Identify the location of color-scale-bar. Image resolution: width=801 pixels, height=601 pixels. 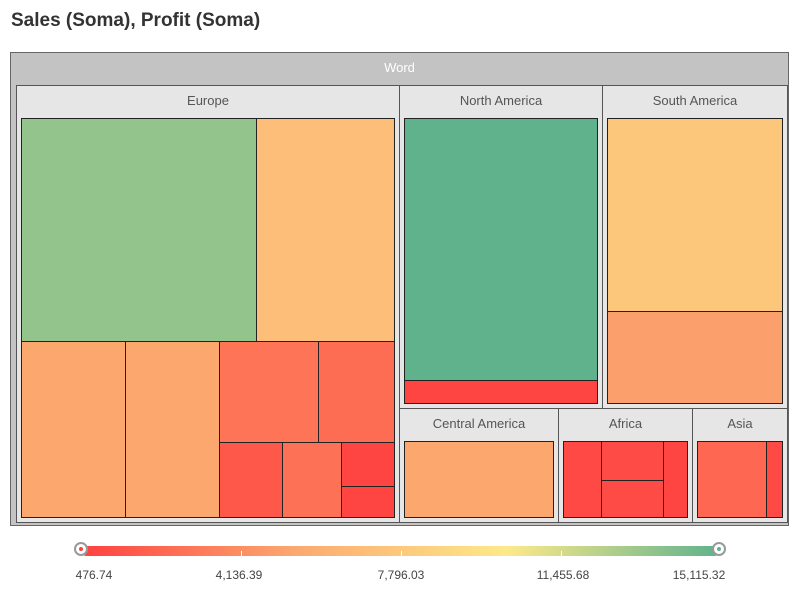
(400, 551).